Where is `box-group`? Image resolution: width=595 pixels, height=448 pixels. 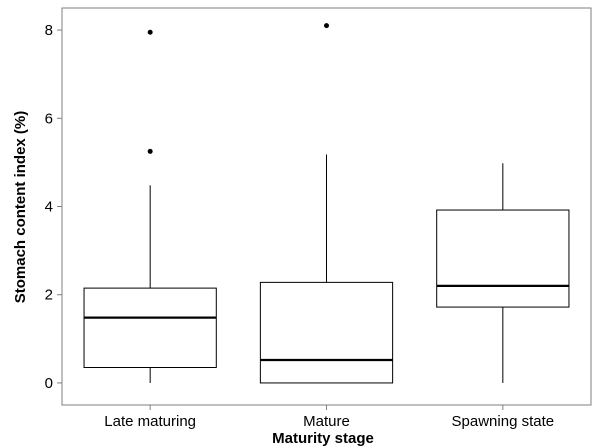 box-group is located at coordinates (503, 273).